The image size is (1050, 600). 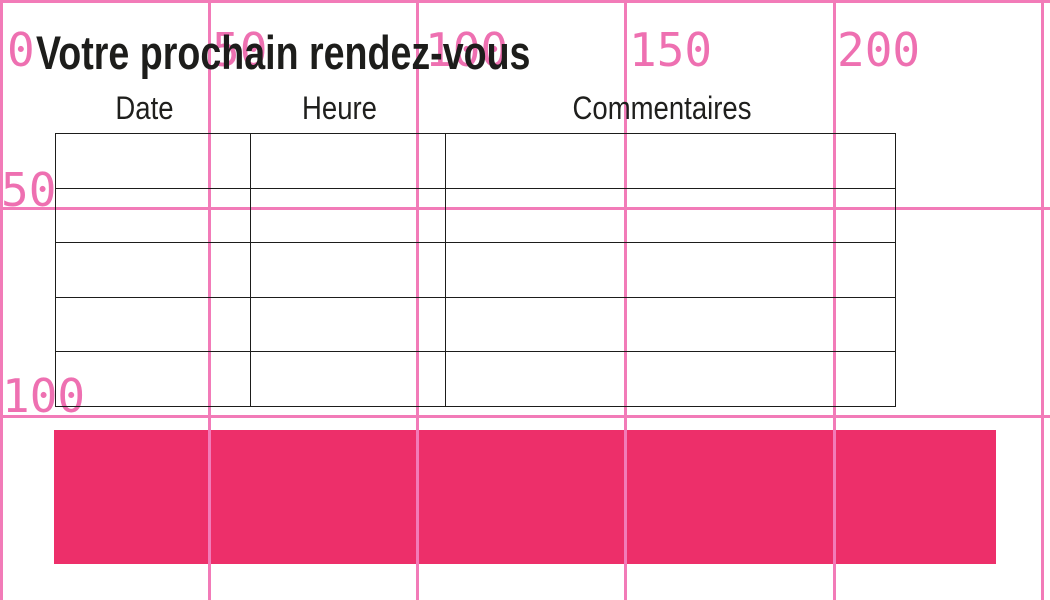 I want to click on grid-ruler-label-left-50: 50, so click(x=29, y=190).